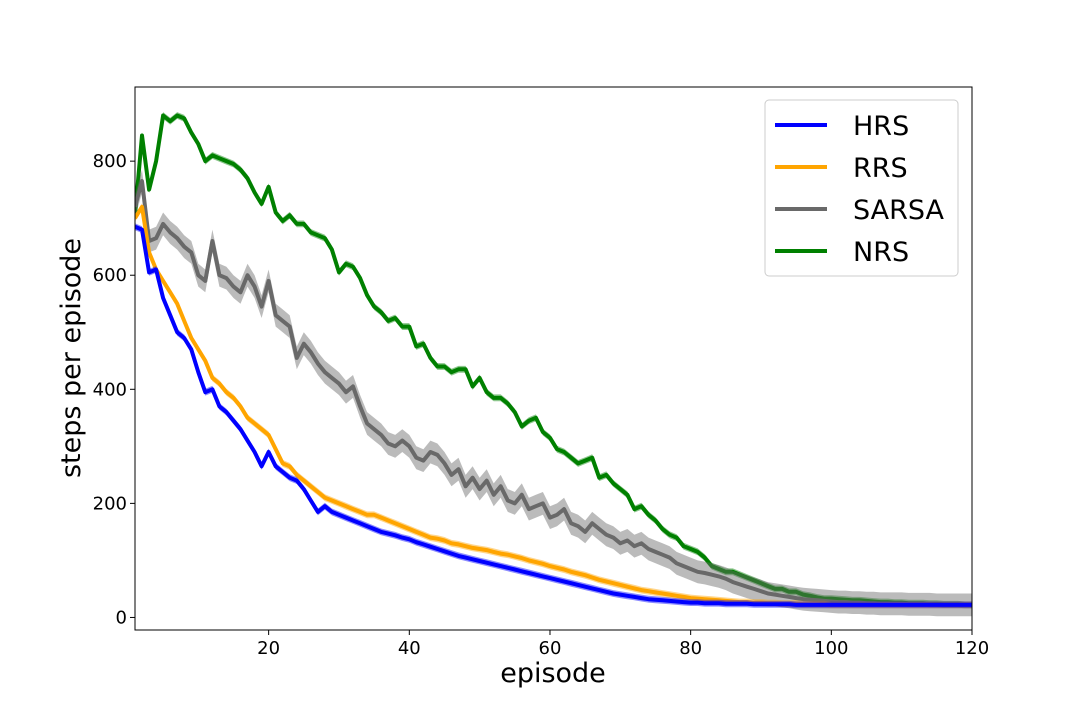 This screenshot has width=1080, height=720. What do you see at coordinates (899, 210) in the screenshot?
I see `legend-label-sarsa: SARSA` at bounding box center [899, 210].